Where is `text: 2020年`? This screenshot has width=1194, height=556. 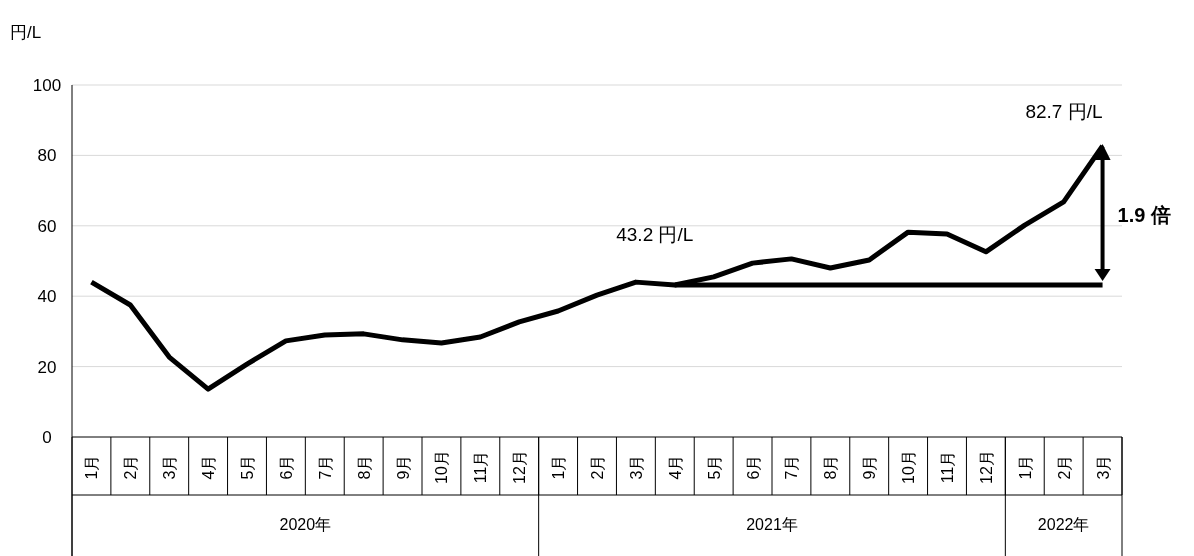
text: 2020年 is located at coordinates (305, 524).